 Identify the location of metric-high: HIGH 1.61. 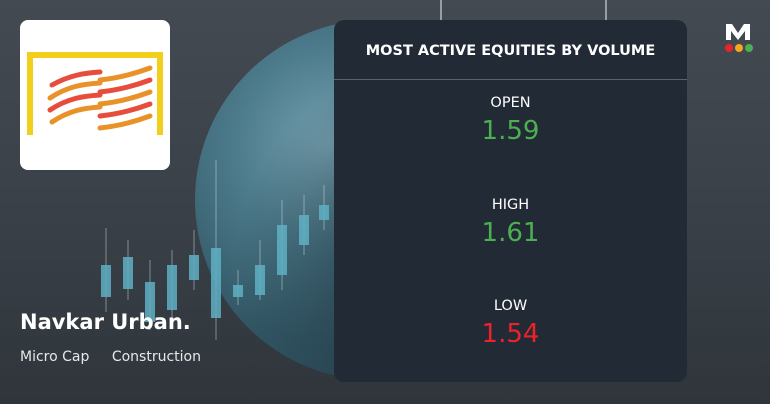
(510, 222).